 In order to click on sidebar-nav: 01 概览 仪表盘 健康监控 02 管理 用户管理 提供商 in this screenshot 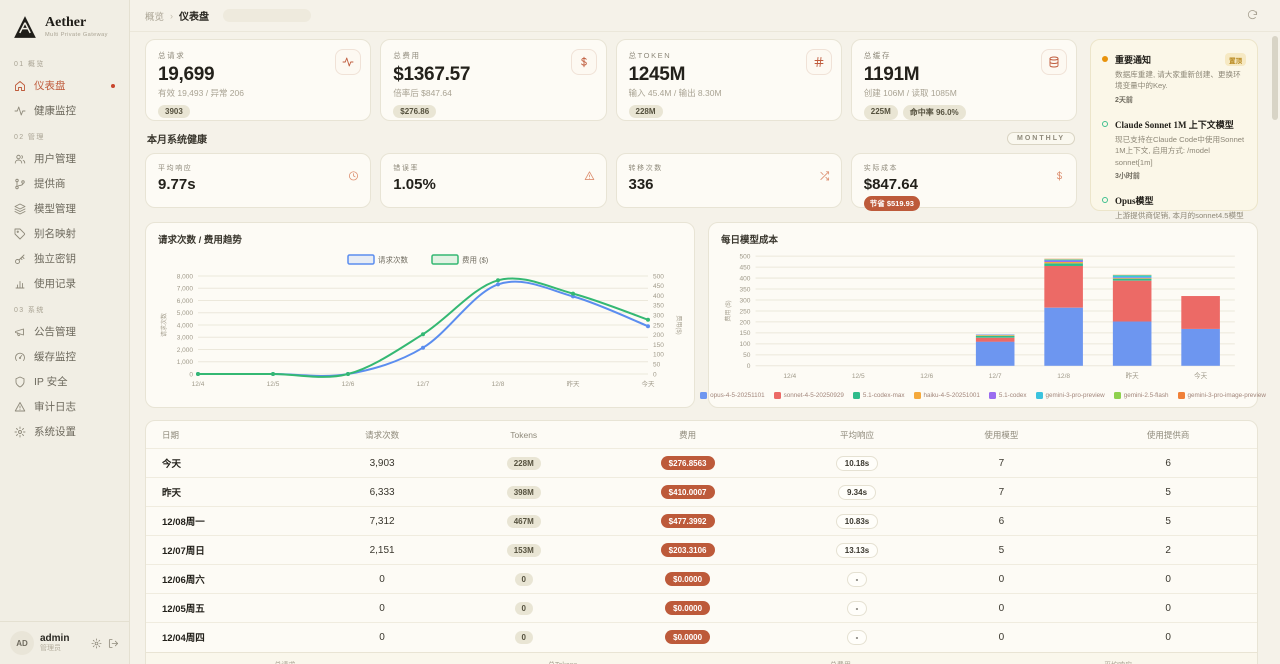, I will do `click(64, 247)`.